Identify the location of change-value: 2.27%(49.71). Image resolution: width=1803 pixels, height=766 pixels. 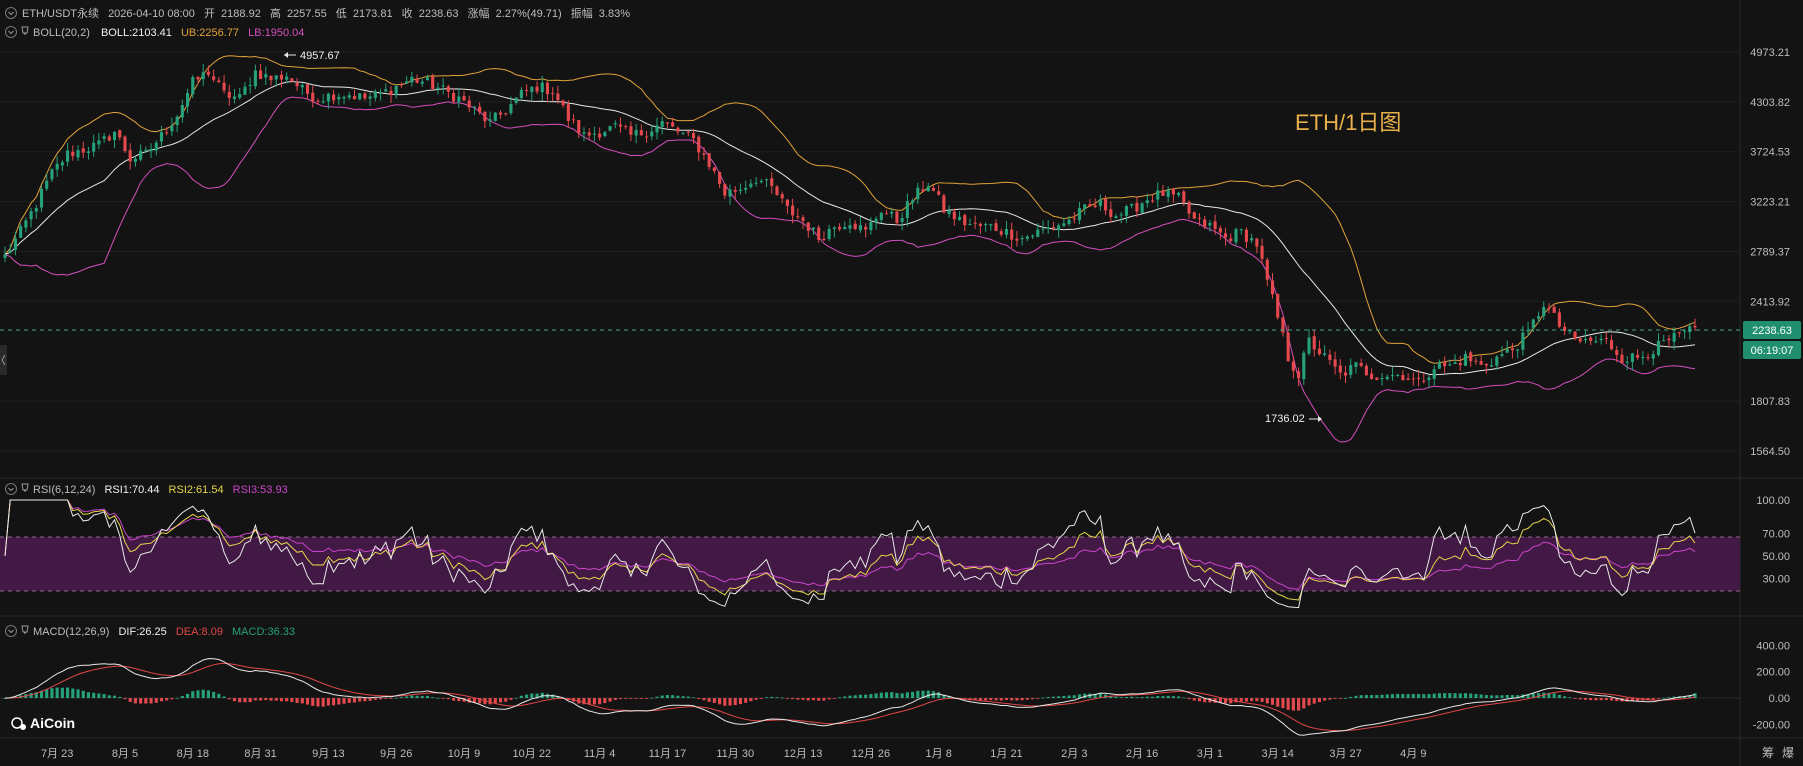
(529, 14).